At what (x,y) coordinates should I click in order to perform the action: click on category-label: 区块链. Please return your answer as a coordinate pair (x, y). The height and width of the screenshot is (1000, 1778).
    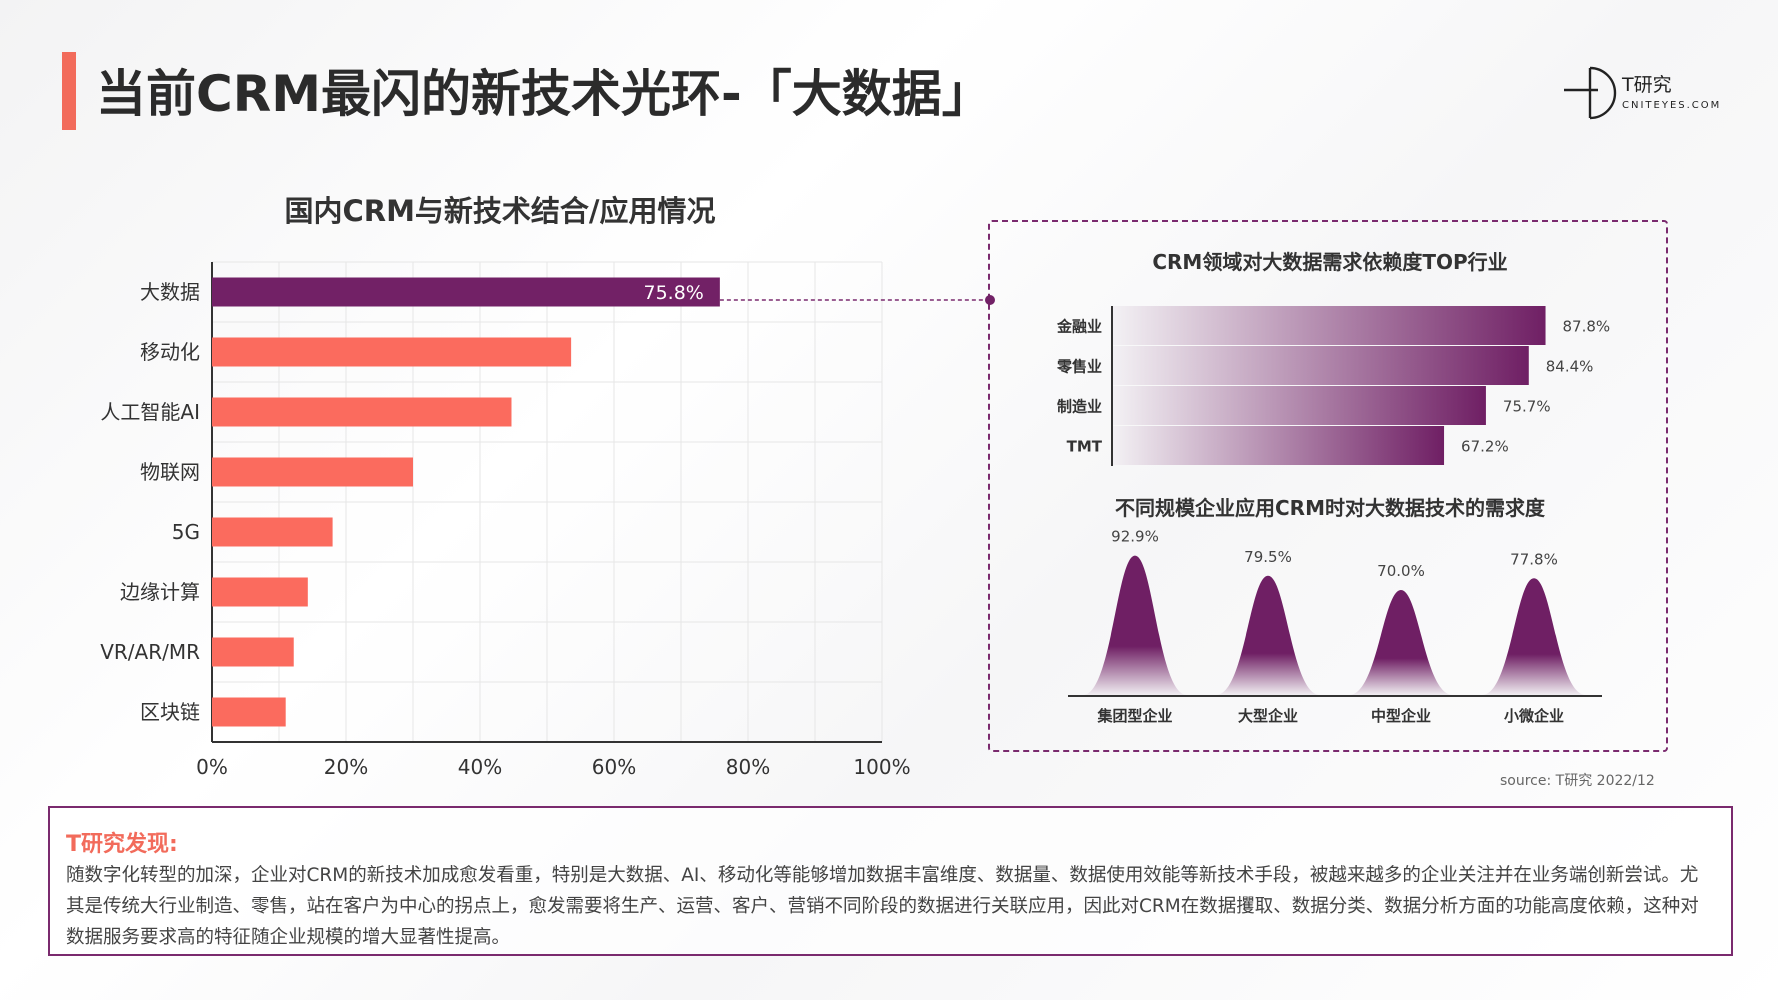
    Looking at the image, I should click on (170, 712).